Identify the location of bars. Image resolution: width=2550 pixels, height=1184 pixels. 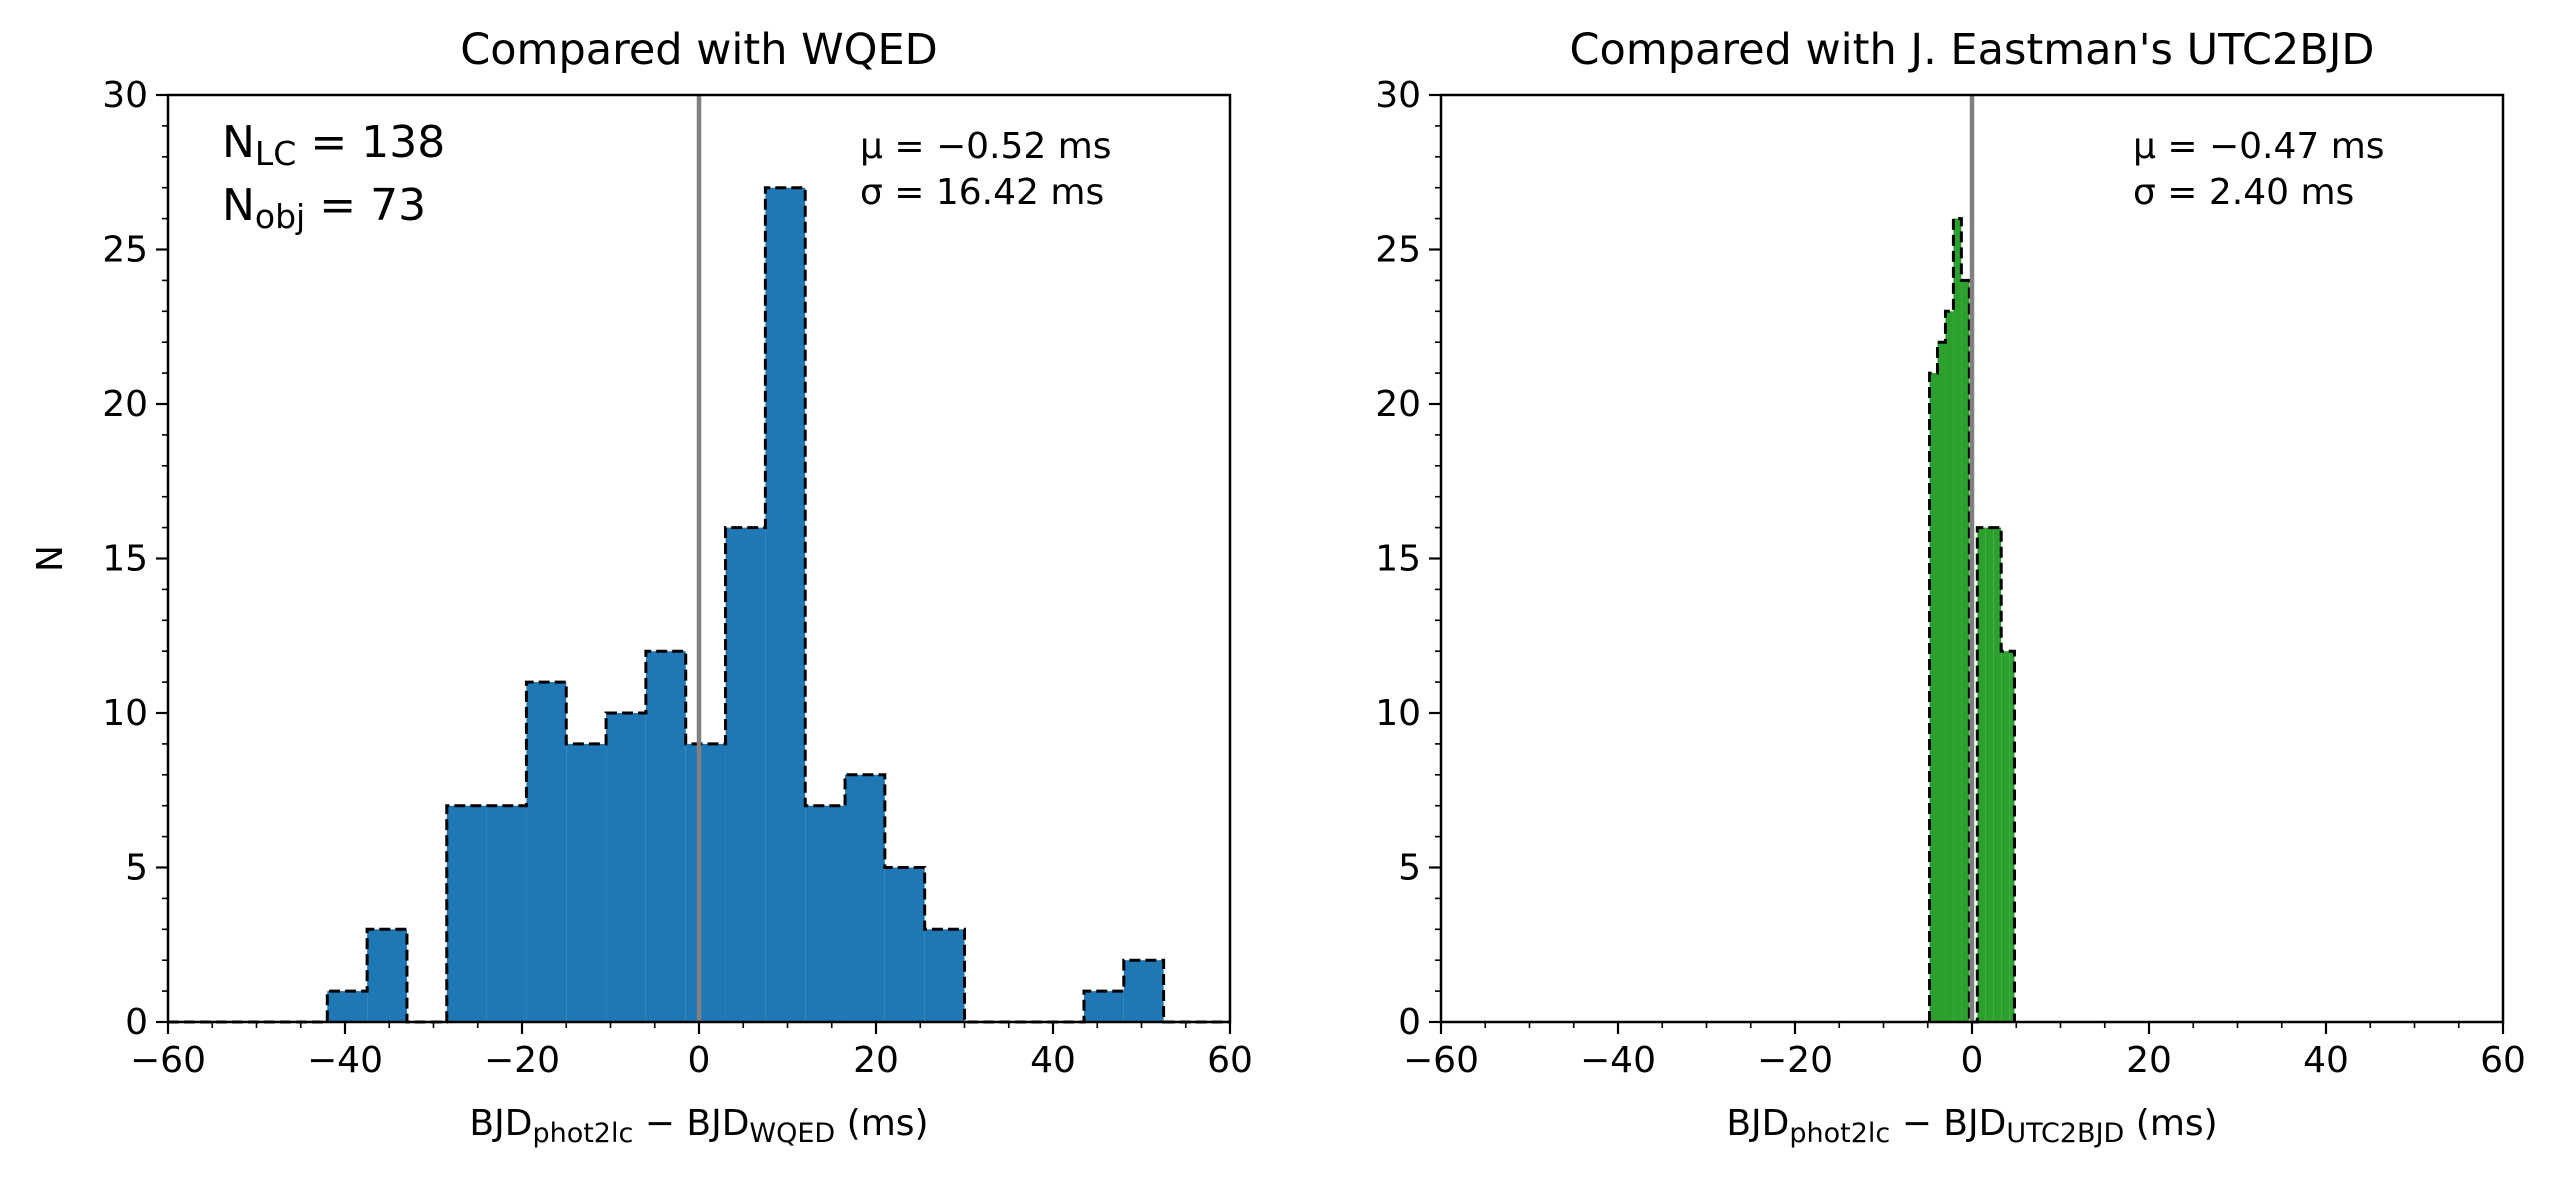
(1972, 620).